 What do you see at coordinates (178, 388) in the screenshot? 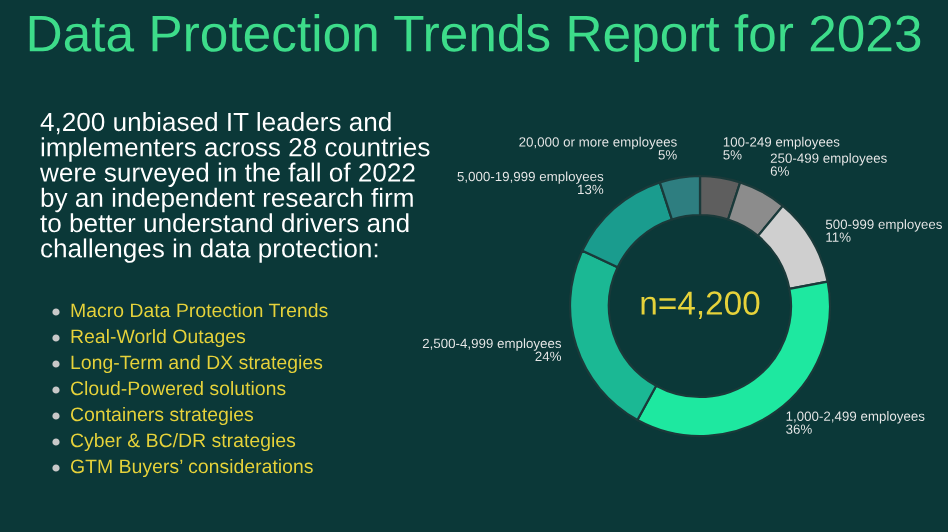
I see `text: Cloud-Powered solutions` at bounding box center [178, 388].